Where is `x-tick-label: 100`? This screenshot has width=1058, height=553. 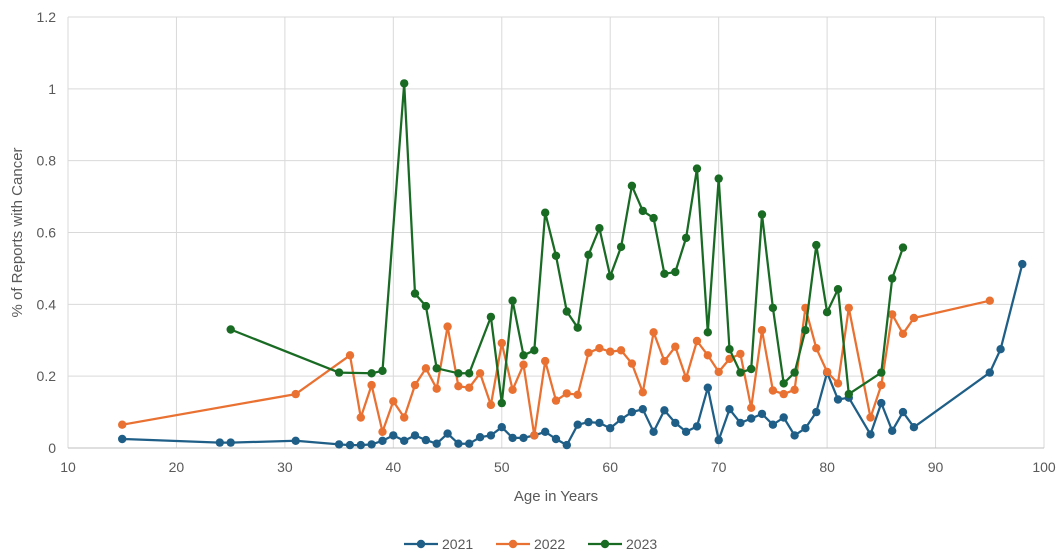
x-tick-label: 100 is located at coordinates (1044, 467).